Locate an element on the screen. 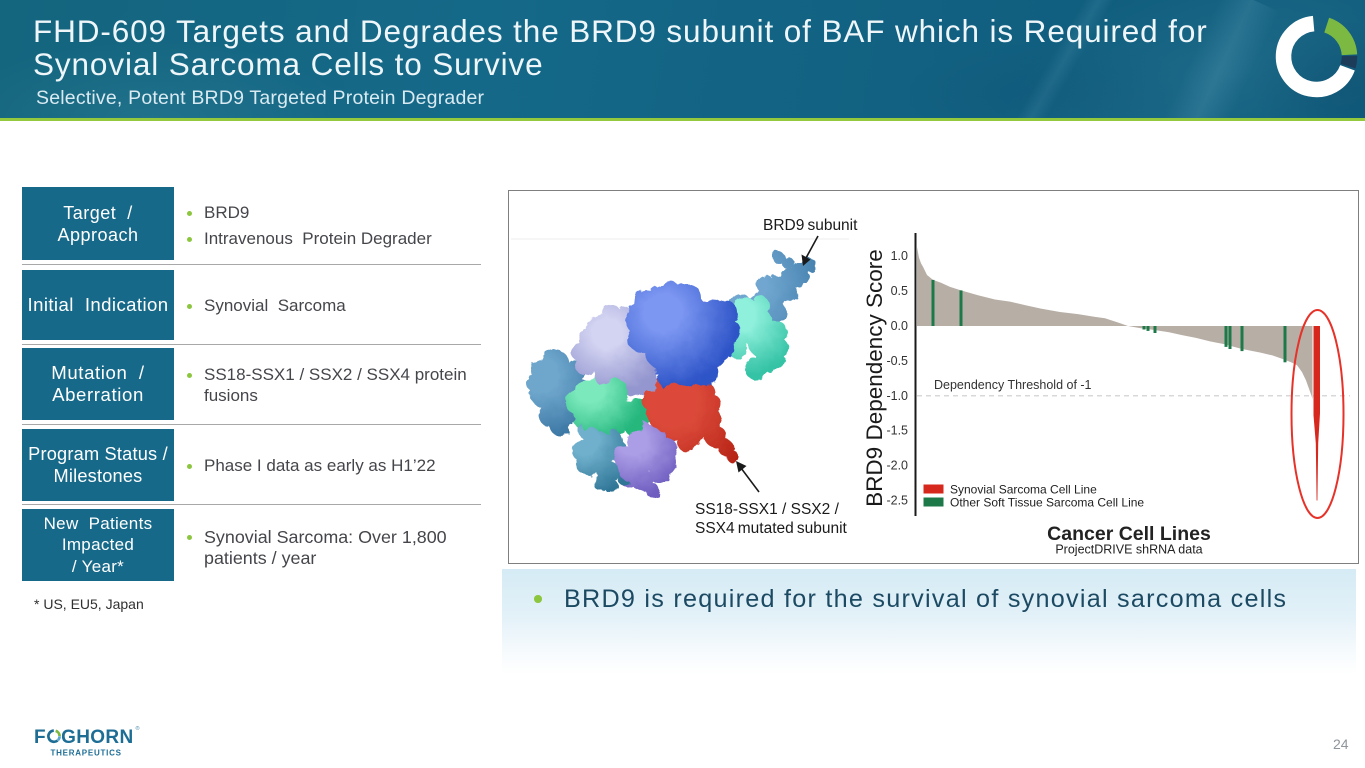 The width and height of the screenshot is (1365, 768). svg-text: -1.0 is located at coordinates (897, 396).